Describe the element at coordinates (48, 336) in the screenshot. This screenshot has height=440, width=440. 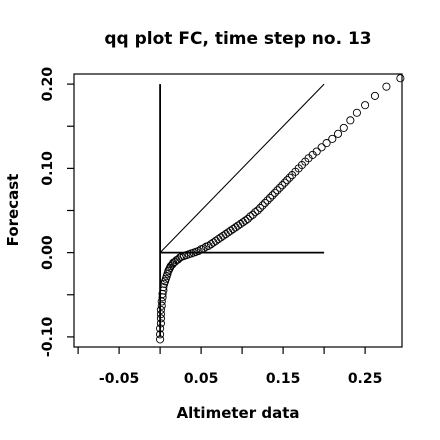
I see `y-tick-label: -0.10` at that location.